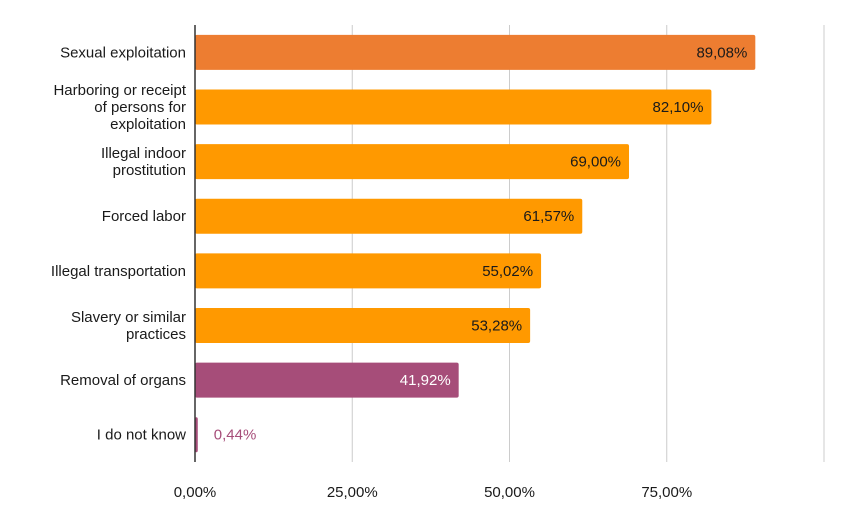 Image resolution: width=850 pixels, height=525 pixels. Describe the element at coordinates (352, 492) in the screenshot. I see `x-tick-label: 25,00%` at that location.